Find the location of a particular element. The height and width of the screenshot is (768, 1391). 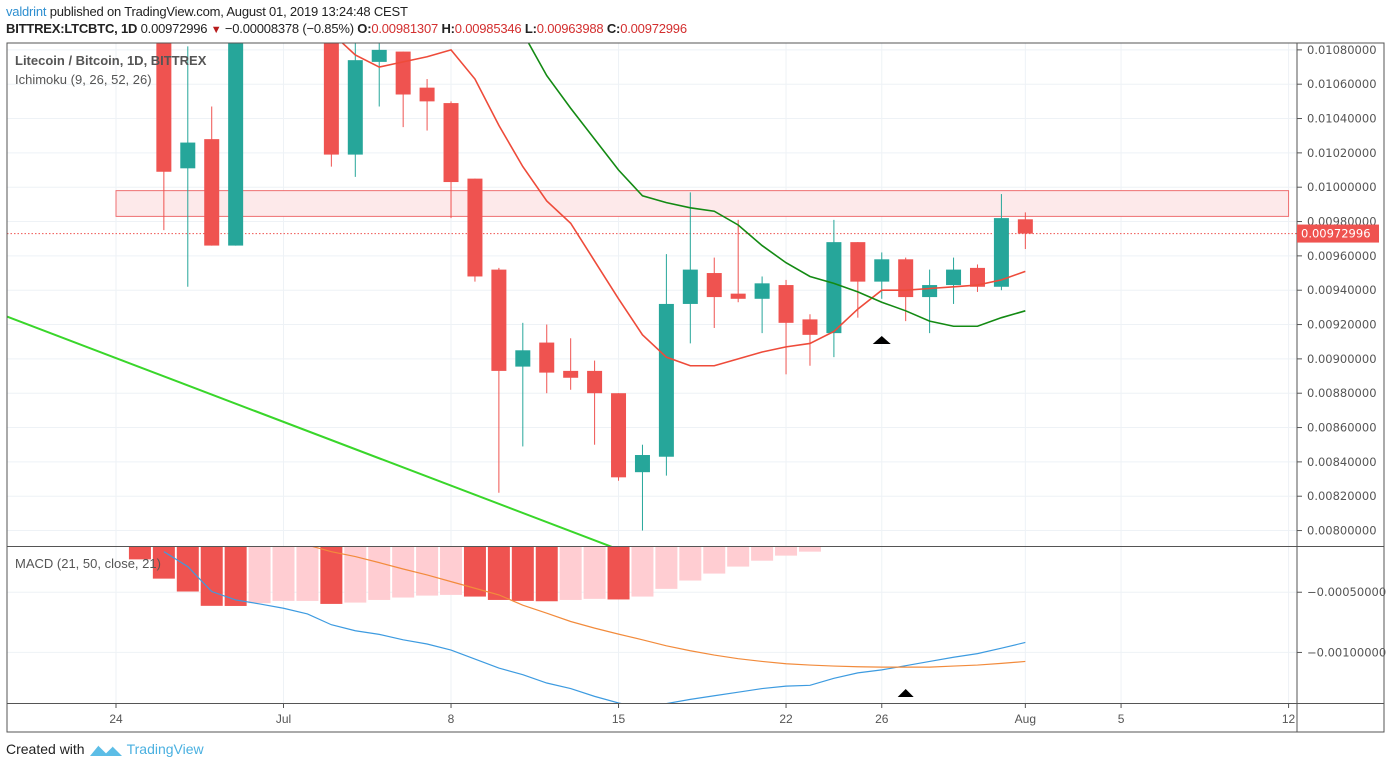

price-change: −0.00008378 (−0.85%) is located at coordinates (289, 28).